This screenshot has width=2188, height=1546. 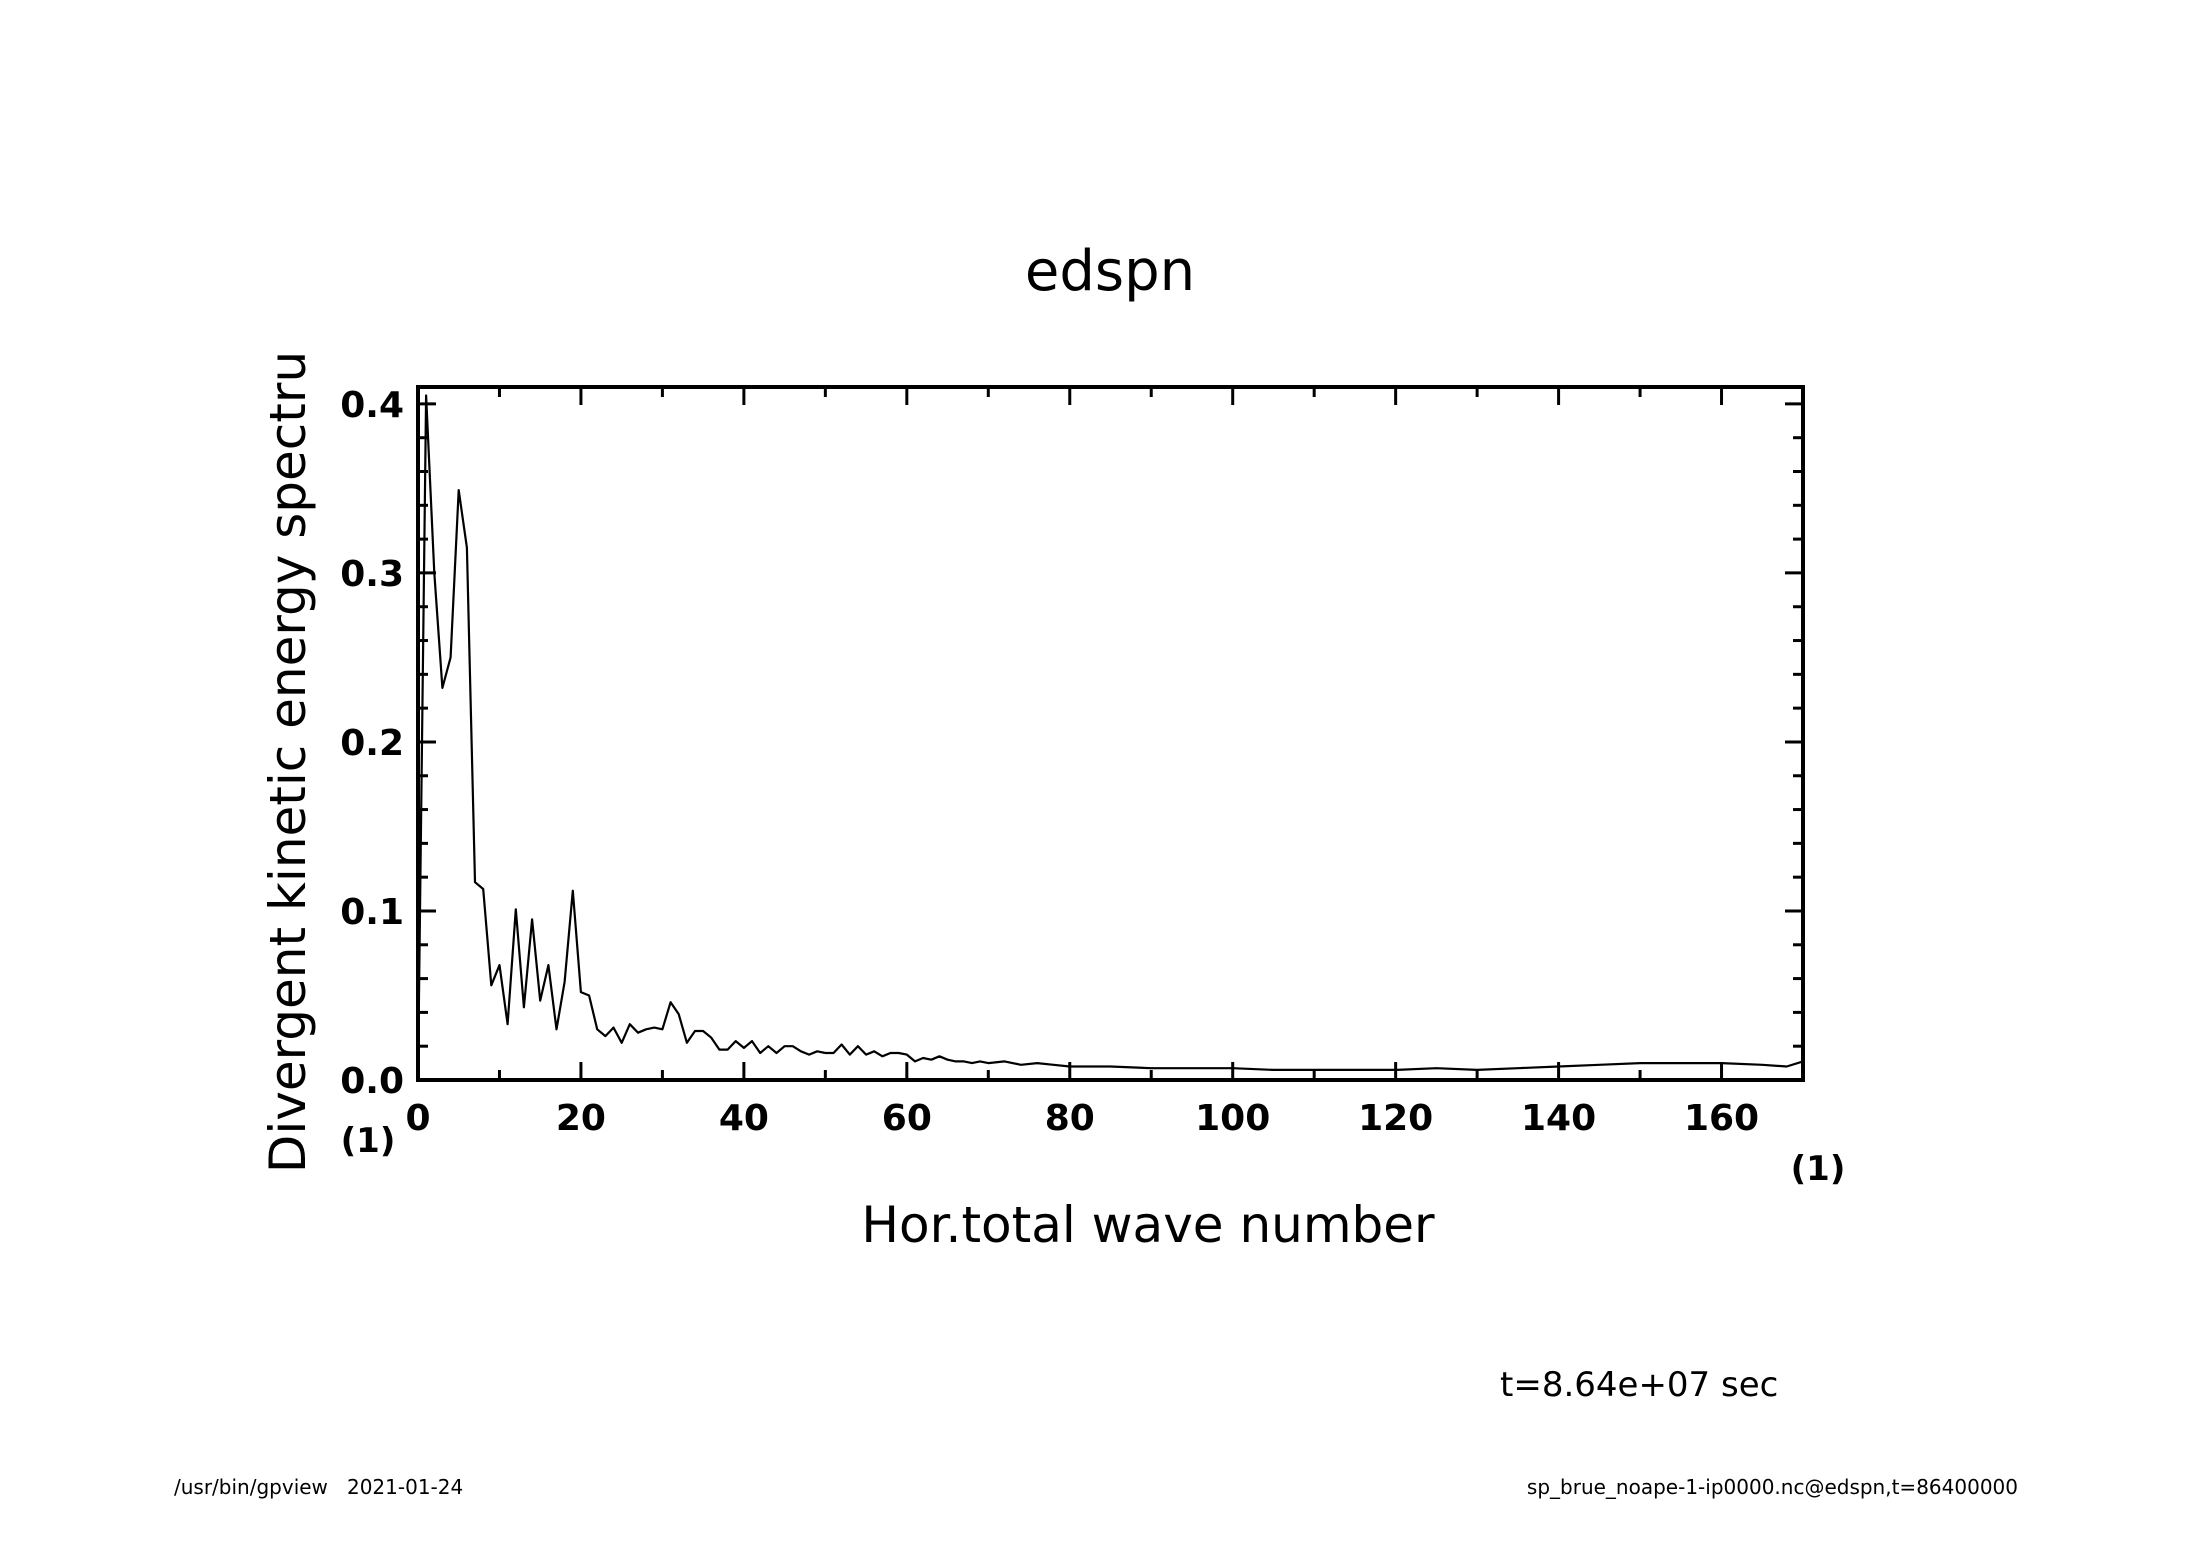 I want to click on x-tick-label: 160, so click(x=1721, y=1118).